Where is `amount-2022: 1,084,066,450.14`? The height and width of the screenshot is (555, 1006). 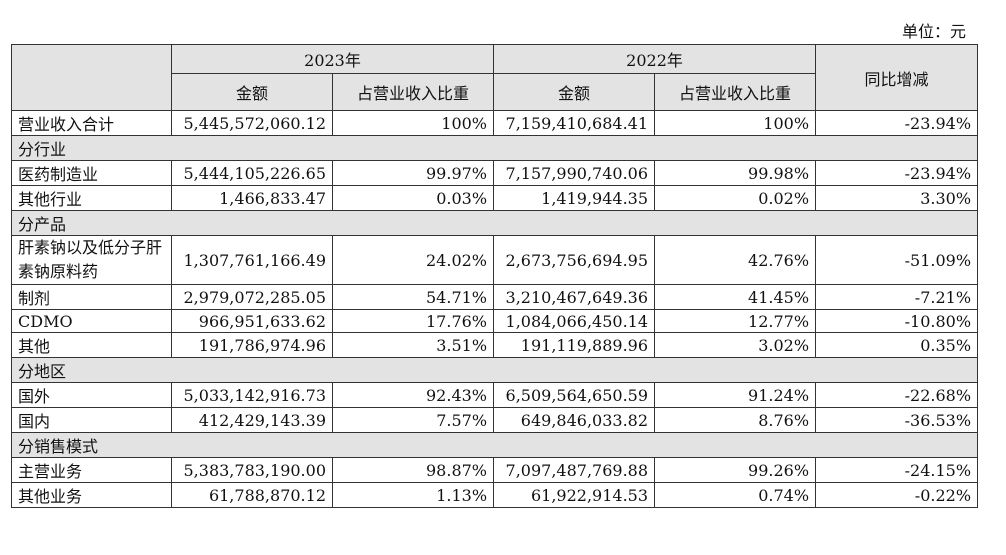 amount-2022: 1,084,066,450.14 is located at coordinates (574, 321).